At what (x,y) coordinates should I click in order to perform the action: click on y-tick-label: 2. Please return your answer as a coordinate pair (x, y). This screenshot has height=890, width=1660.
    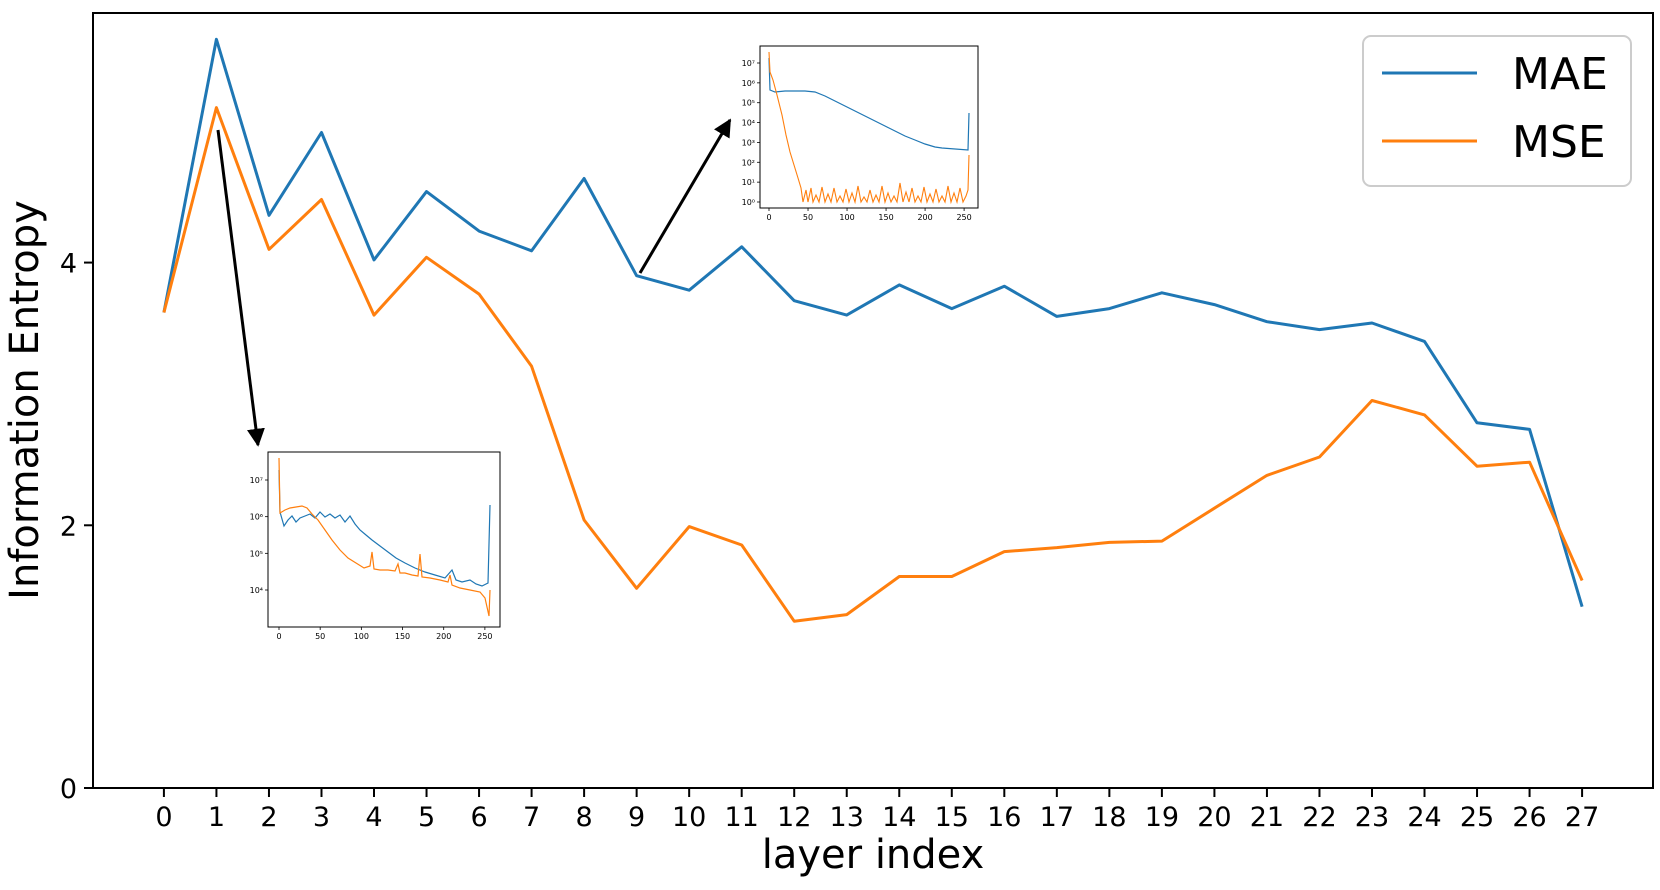
    Looking at the image, I should click on (68, 526).